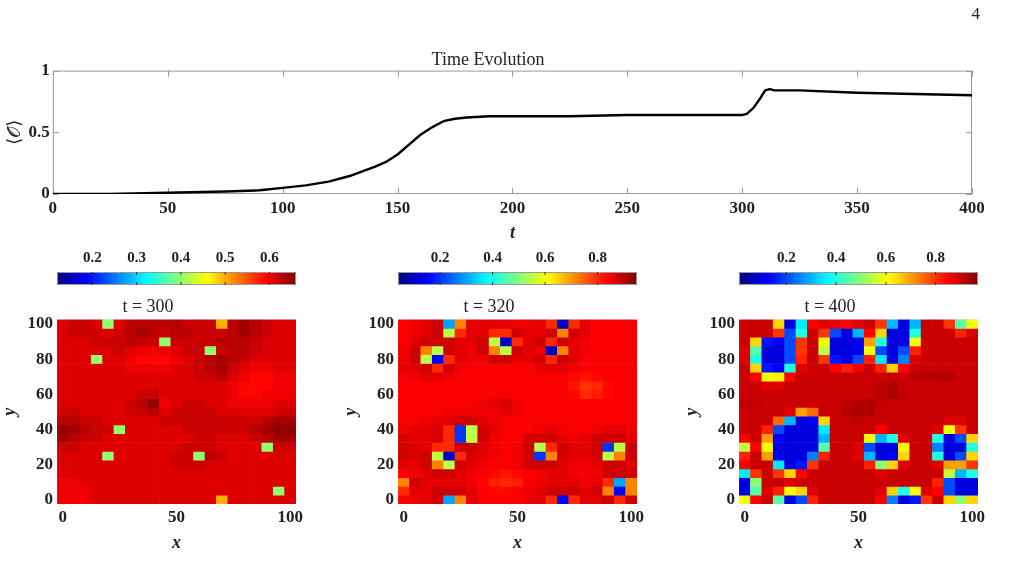  I want to click on x-tick-label: 200, so click(512, 207).